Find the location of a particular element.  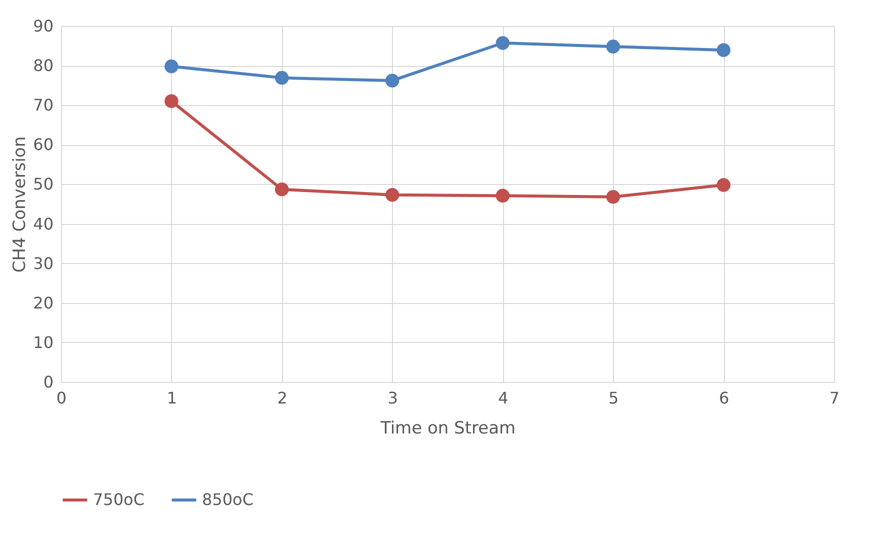

x-axis-title: Time on Stream is located at coordinates (447, 428).